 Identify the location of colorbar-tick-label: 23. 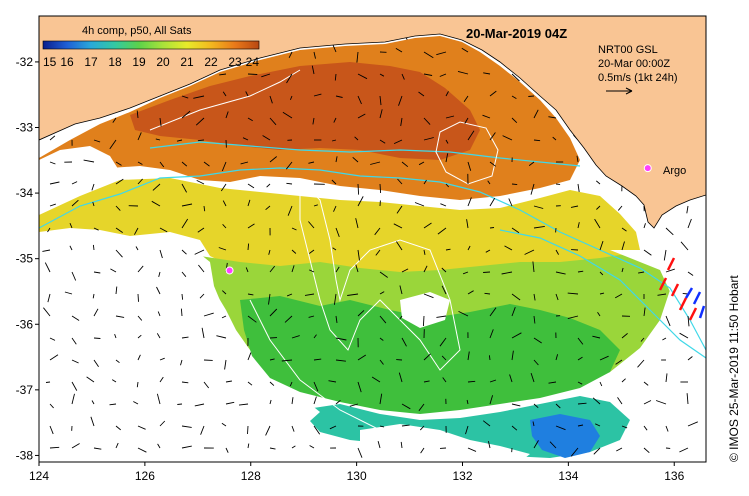
(235, 62).